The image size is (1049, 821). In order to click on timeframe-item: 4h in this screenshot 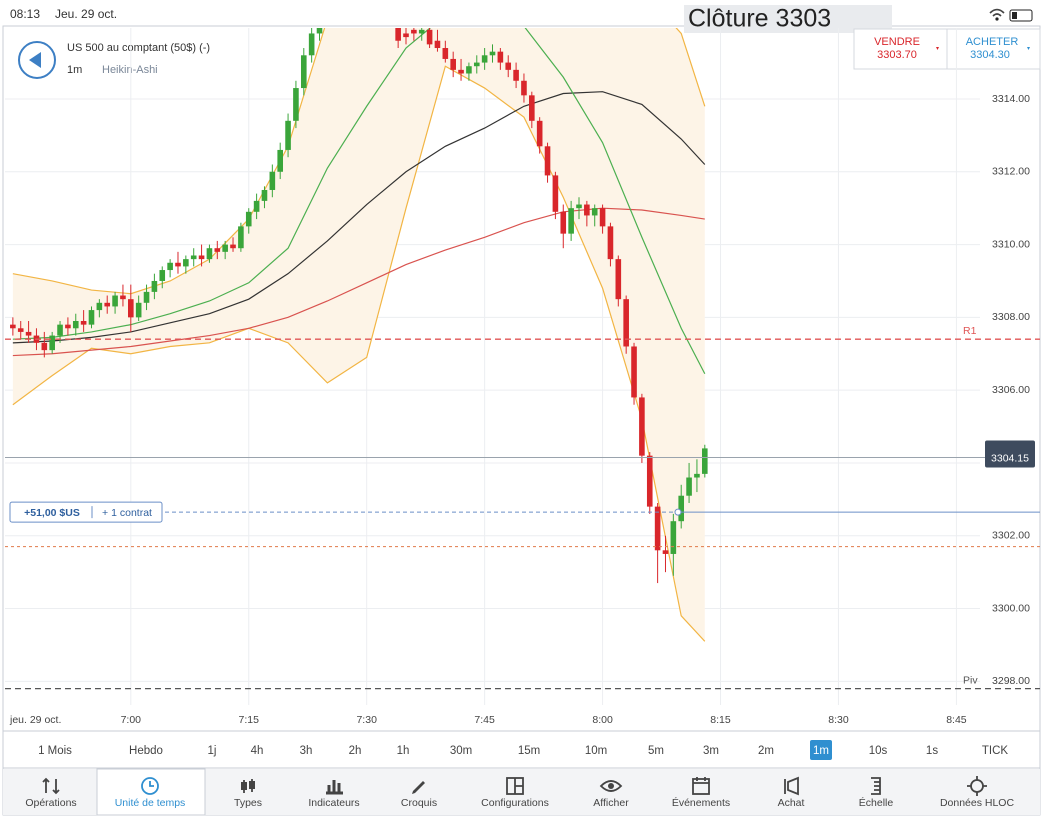, I will do `click(257, 751)`.